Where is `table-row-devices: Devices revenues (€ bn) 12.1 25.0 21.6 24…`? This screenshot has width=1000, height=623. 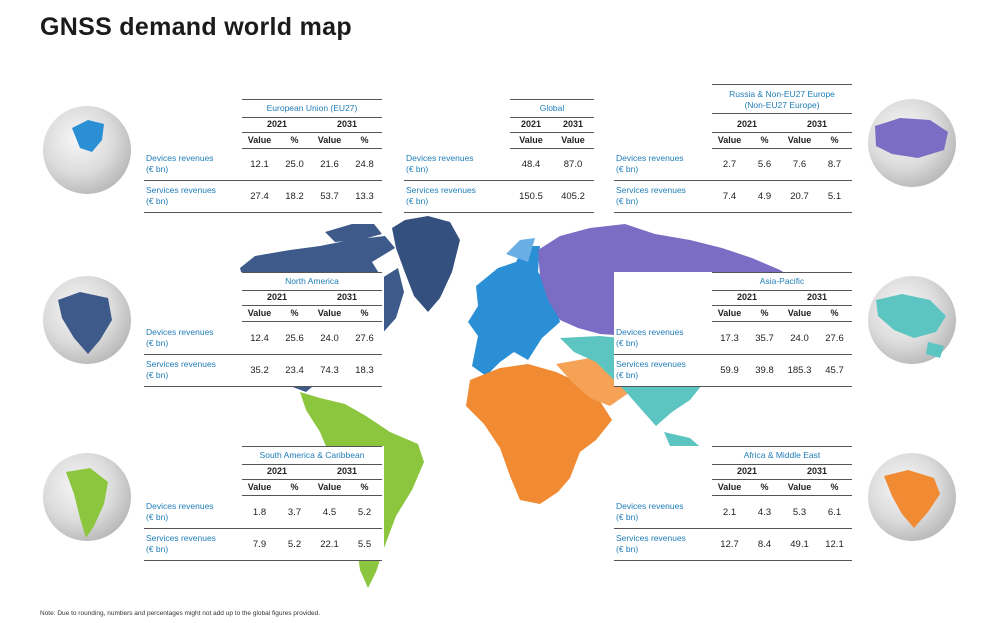
table-row-devices: Devices revenues (€ bn) 12.1 25.0 21.6 24… is located at coordinates (263, 165).